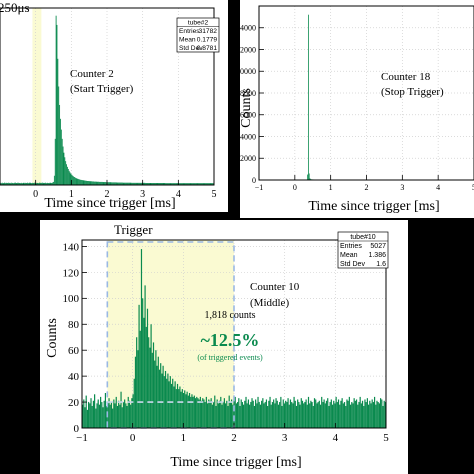 This screenshot has width=474, height=474. What do you see at coordinates (386, 438) in the screenshot?
I see `x-tick-label: 5` at bounding box center [386, 438].